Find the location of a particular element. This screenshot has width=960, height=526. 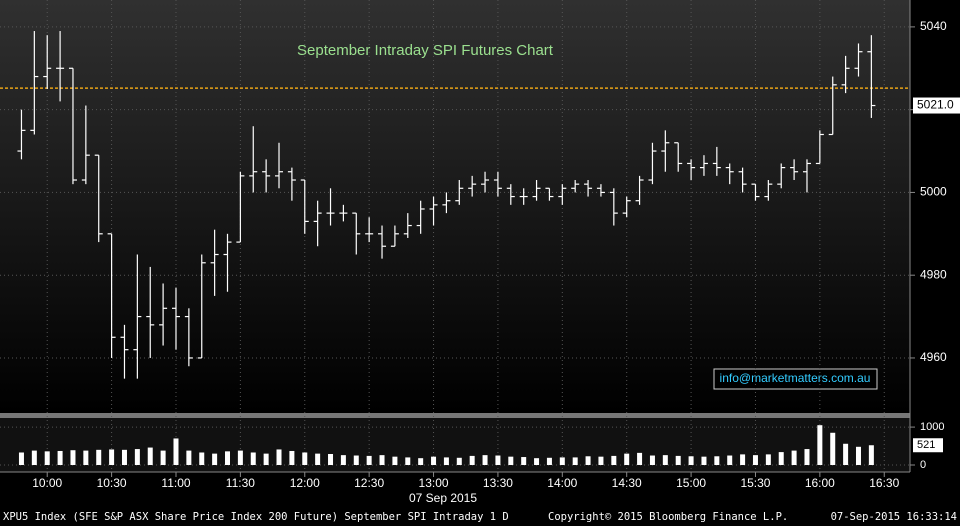

footer-copyright: Copyright© 2015 Bloomberg Finance L.P. is located at coordinates (668, 517).